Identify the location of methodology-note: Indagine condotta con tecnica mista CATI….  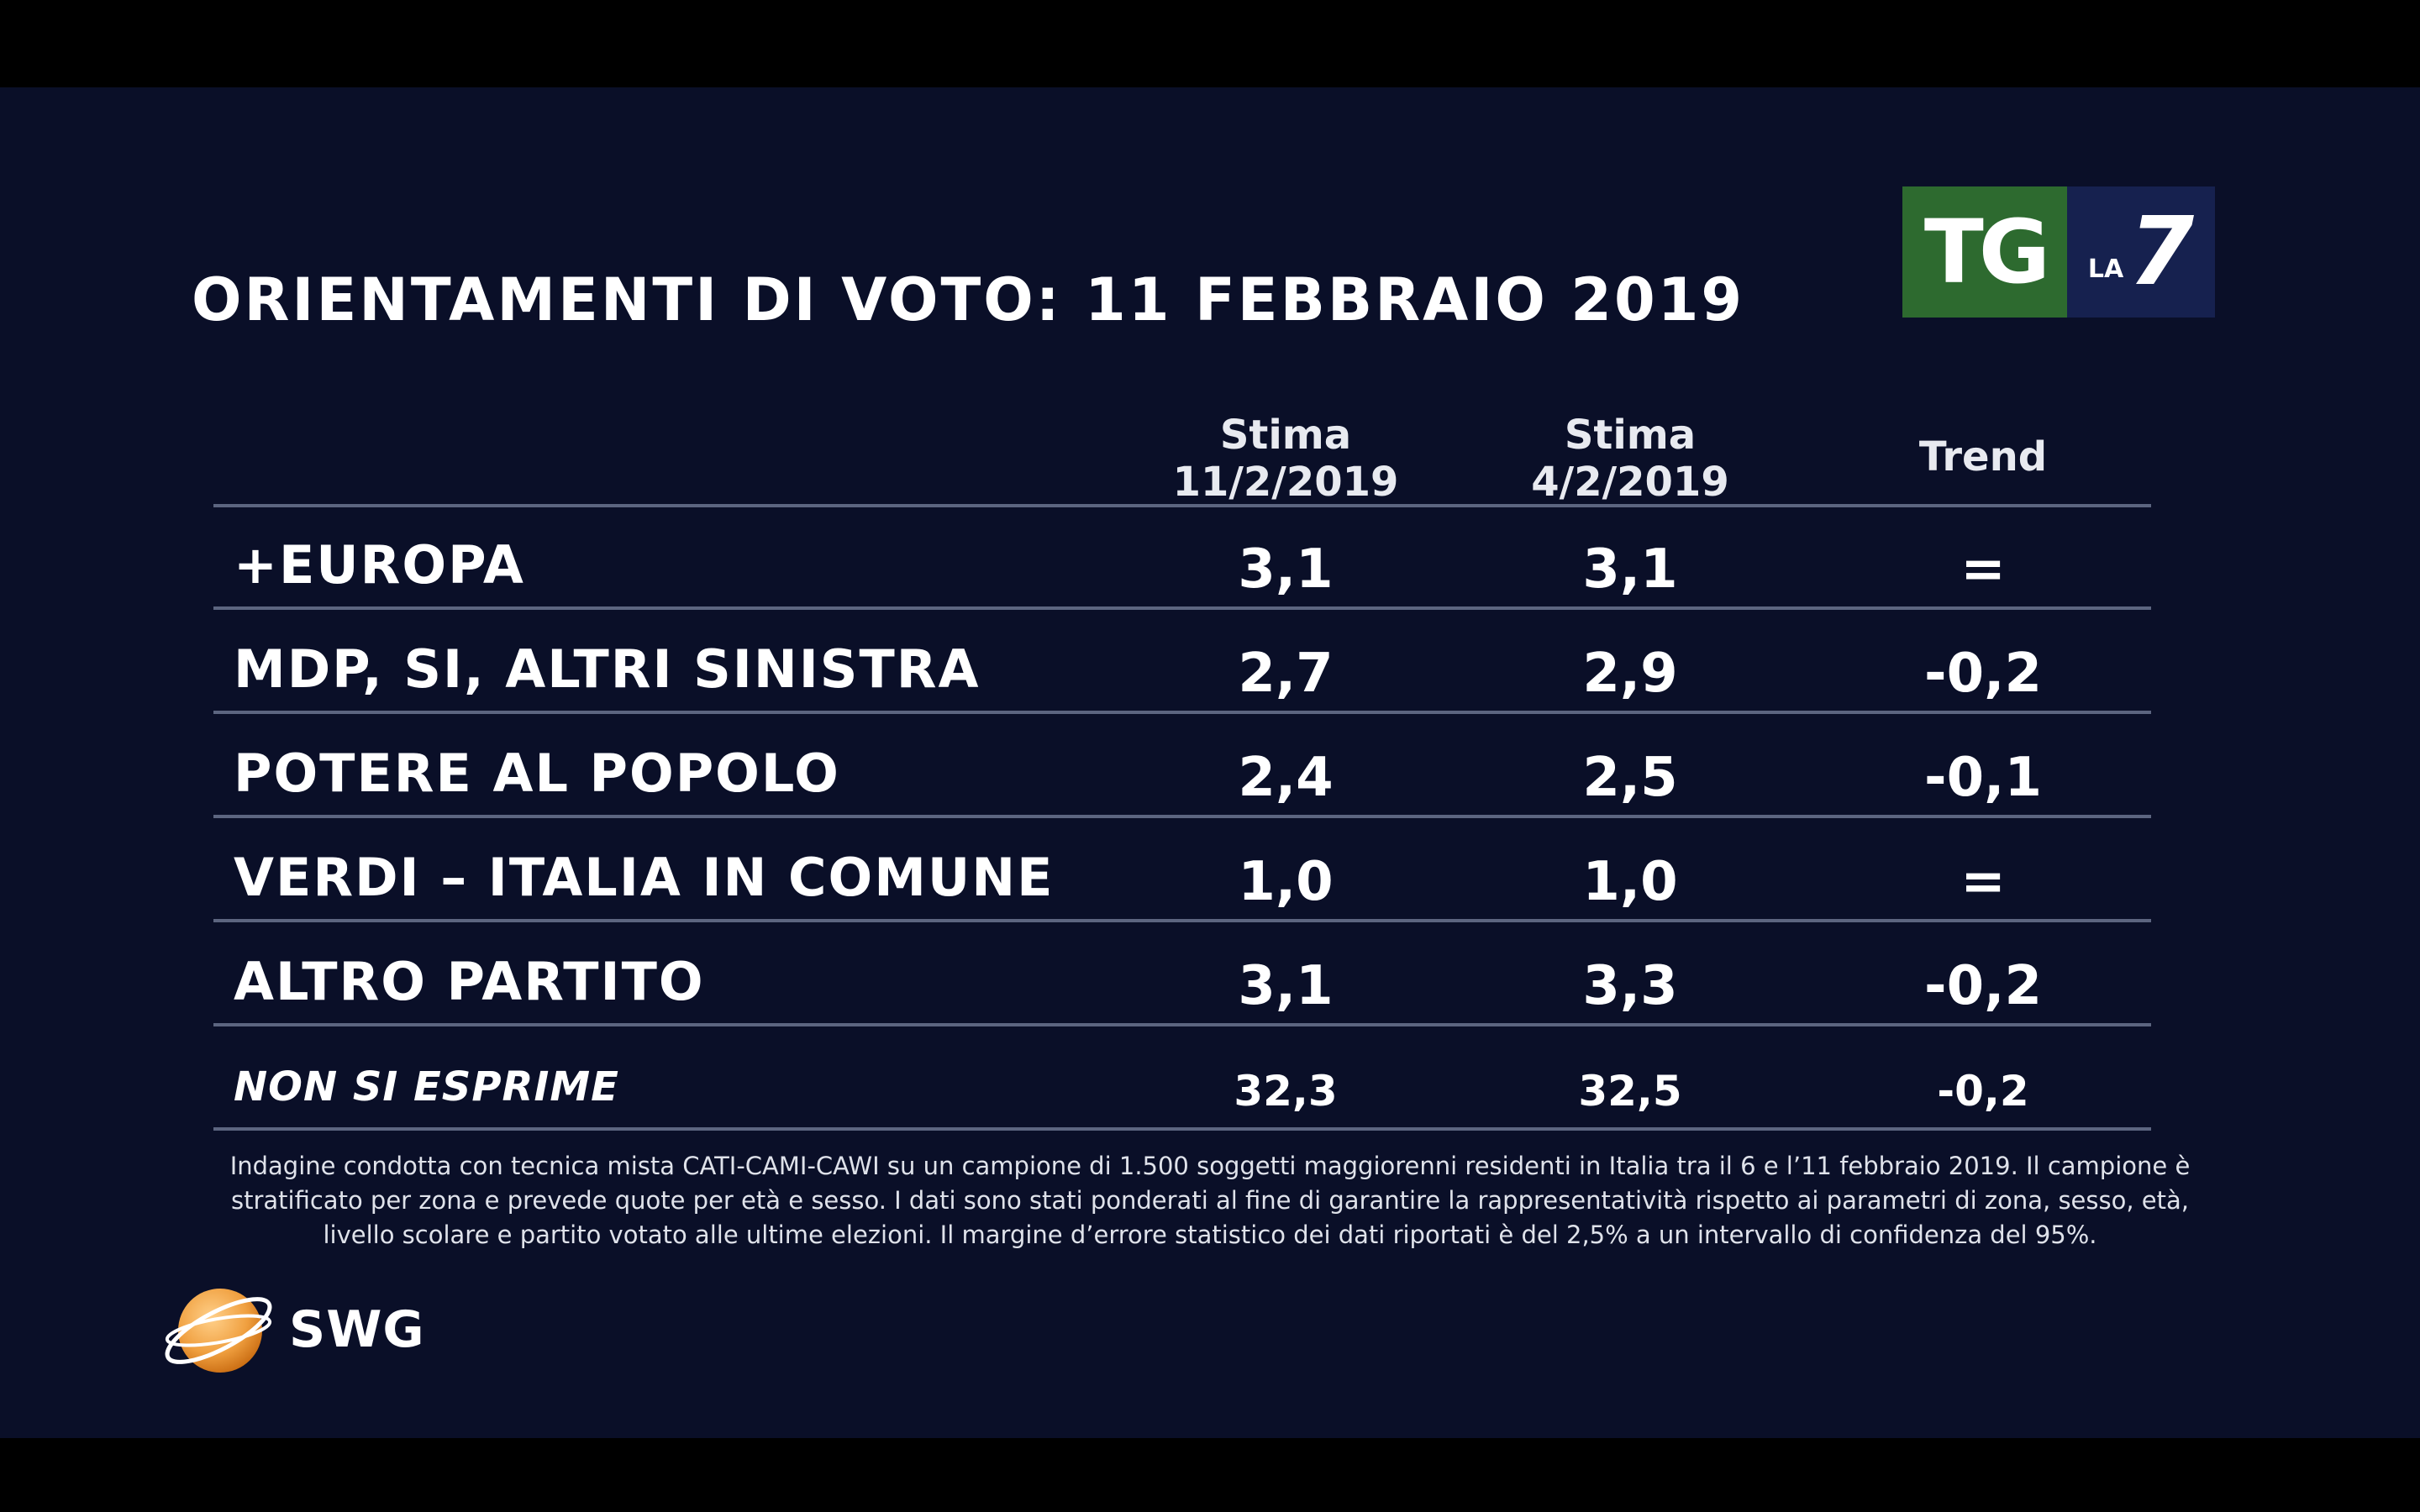
(1210, 1200).